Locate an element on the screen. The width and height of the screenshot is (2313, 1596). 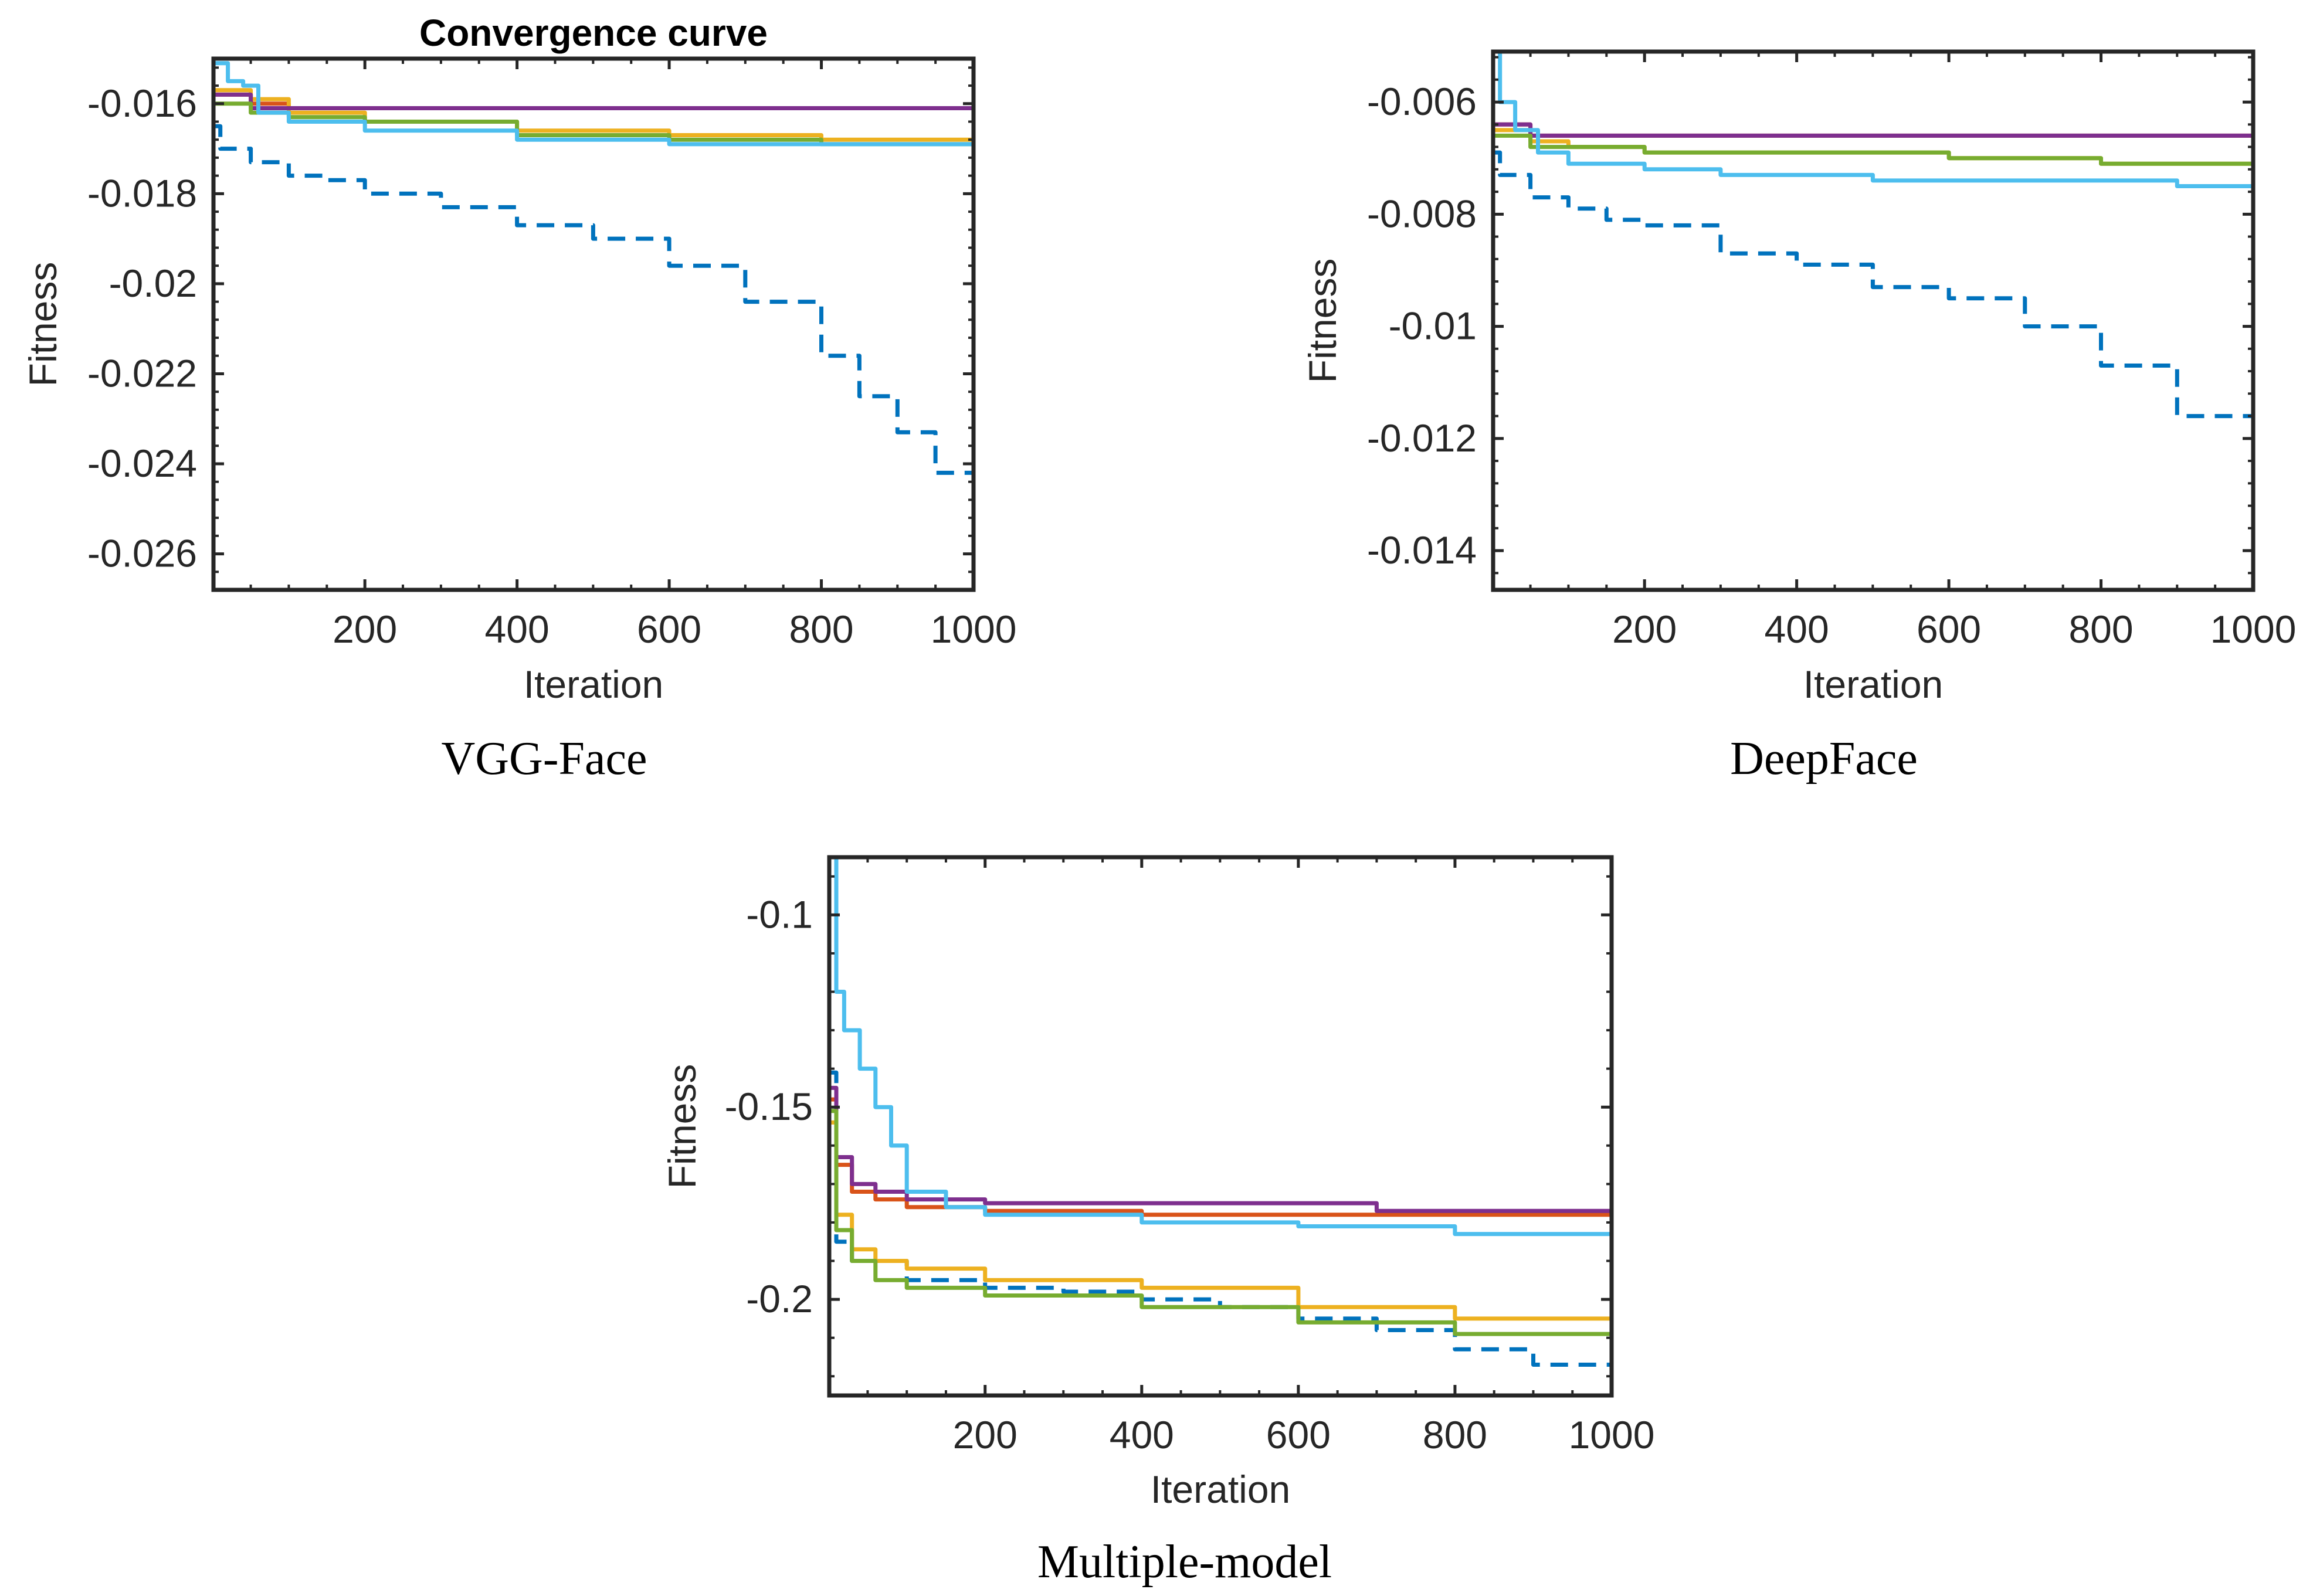
chart-caption: VGG-Face is located at coordinates (544, 759).